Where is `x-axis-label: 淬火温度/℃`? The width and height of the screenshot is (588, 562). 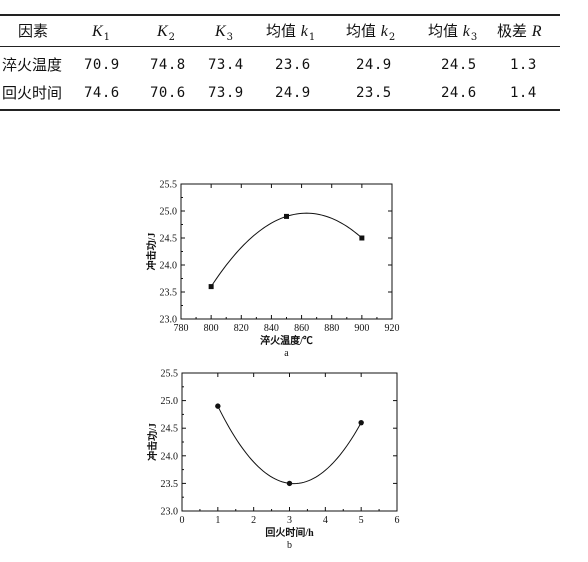
x-axis-label: 淬火温度/℃ is located at coordinates (286, 340).